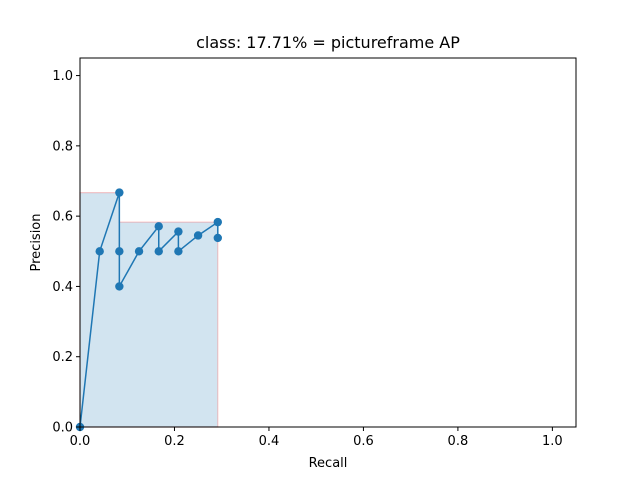  I want to click on x-tick-label: 0.2, so click(174, 441).